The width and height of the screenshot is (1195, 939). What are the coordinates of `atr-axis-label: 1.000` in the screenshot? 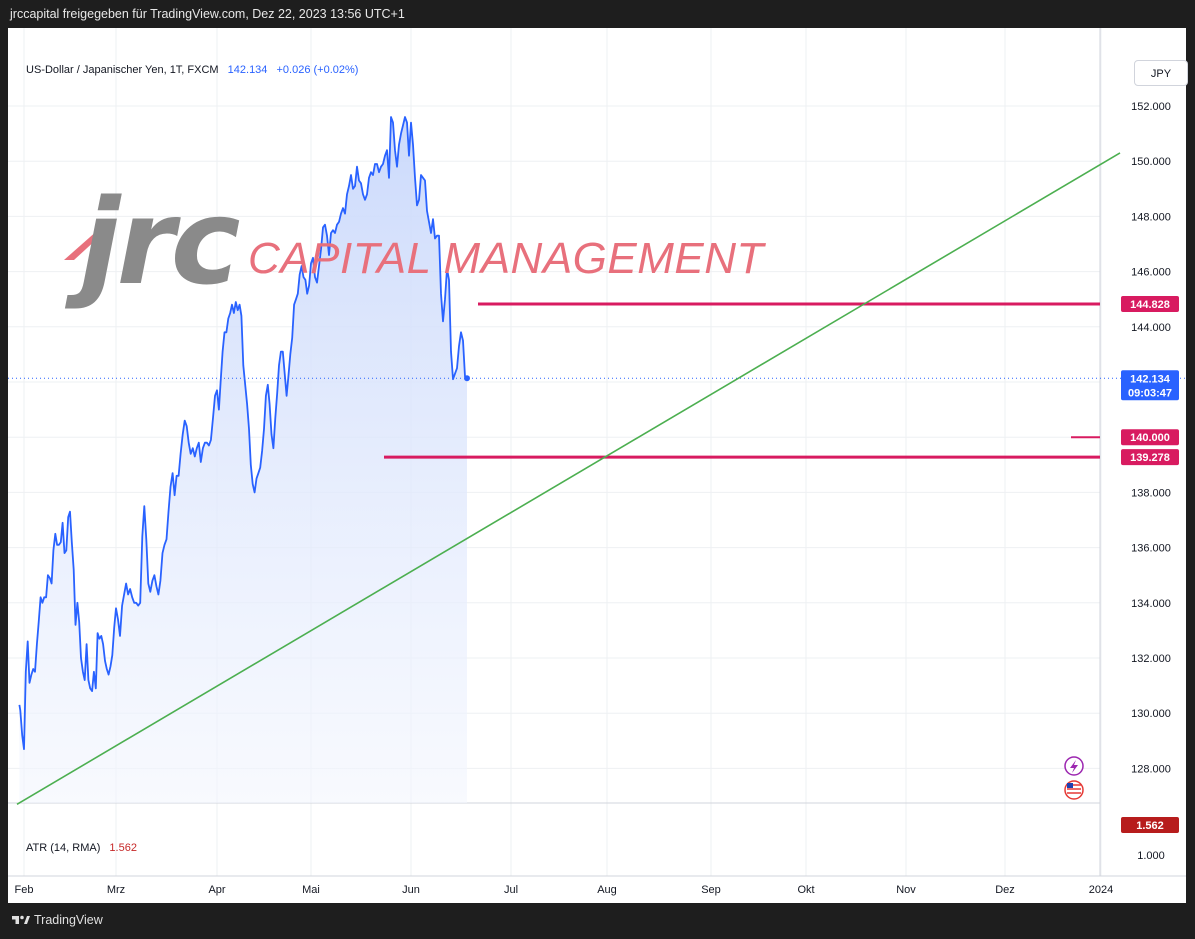 It's located at (1151, 856).